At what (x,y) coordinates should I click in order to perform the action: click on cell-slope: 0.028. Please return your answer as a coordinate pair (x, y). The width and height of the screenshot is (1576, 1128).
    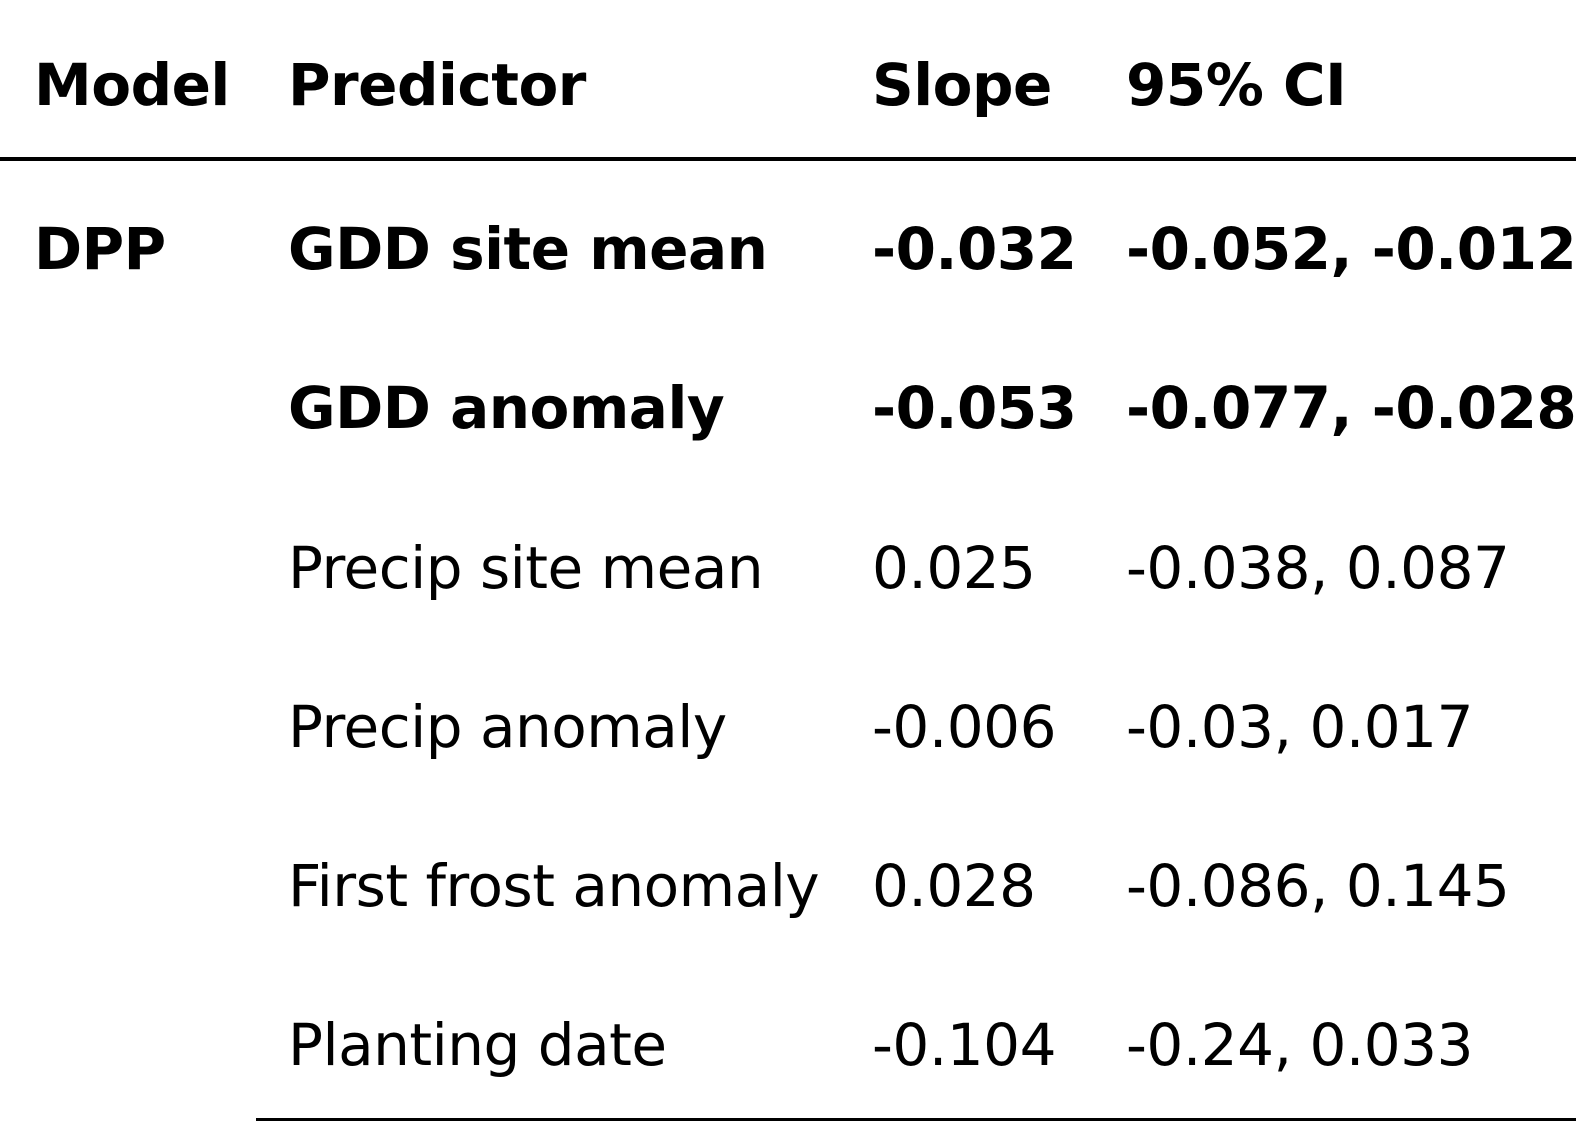
    Looking at the image, I should click on (954, 886).